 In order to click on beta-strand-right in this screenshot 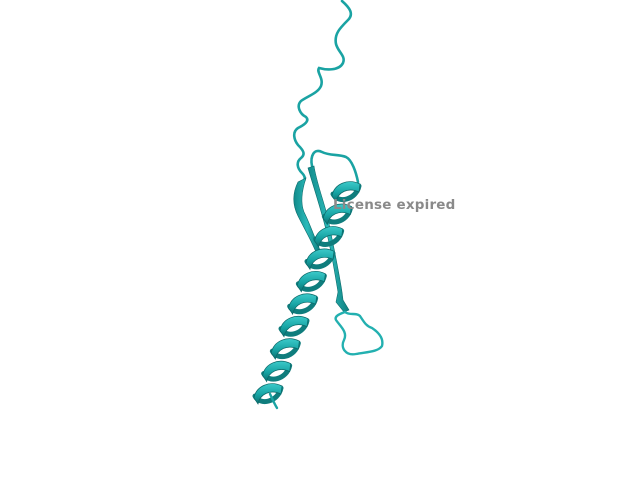, I will do `click(328, 239)`.